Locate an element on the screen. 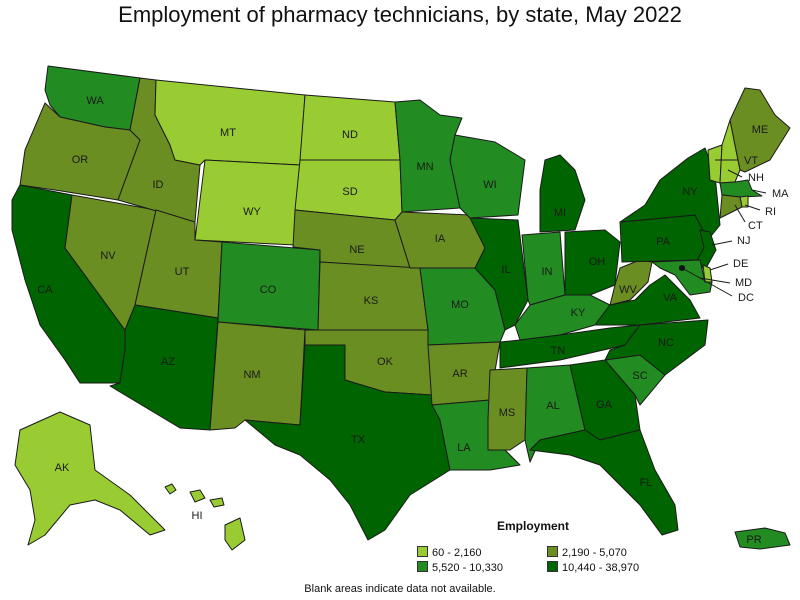 The height and width of the screenshot is (600, 800). legend-title: Employment is located at coordinates (533, 526).